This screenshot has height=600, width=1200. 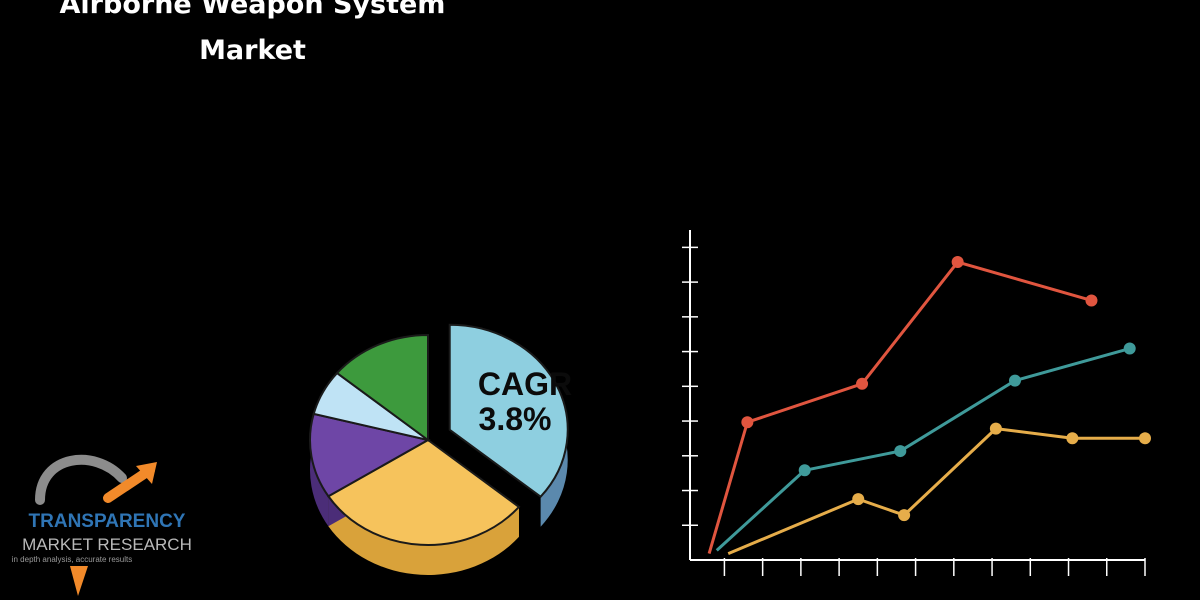 I want to click on logo-tagline: in depth analysis, accurate results, so click(x=72, y=559).